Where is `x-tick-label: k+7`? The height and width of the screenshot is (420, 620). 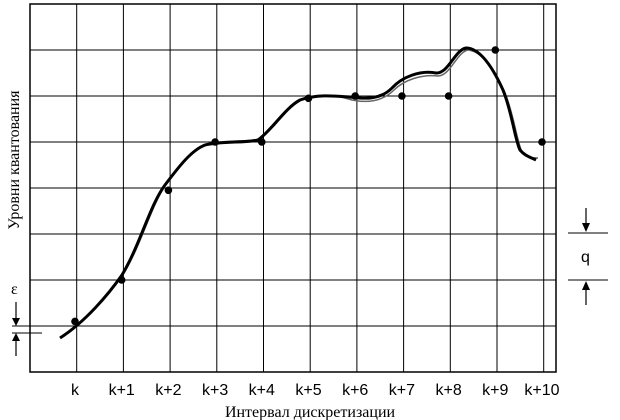 x-tick-label: k+7 is located at coordinates (402, 390).